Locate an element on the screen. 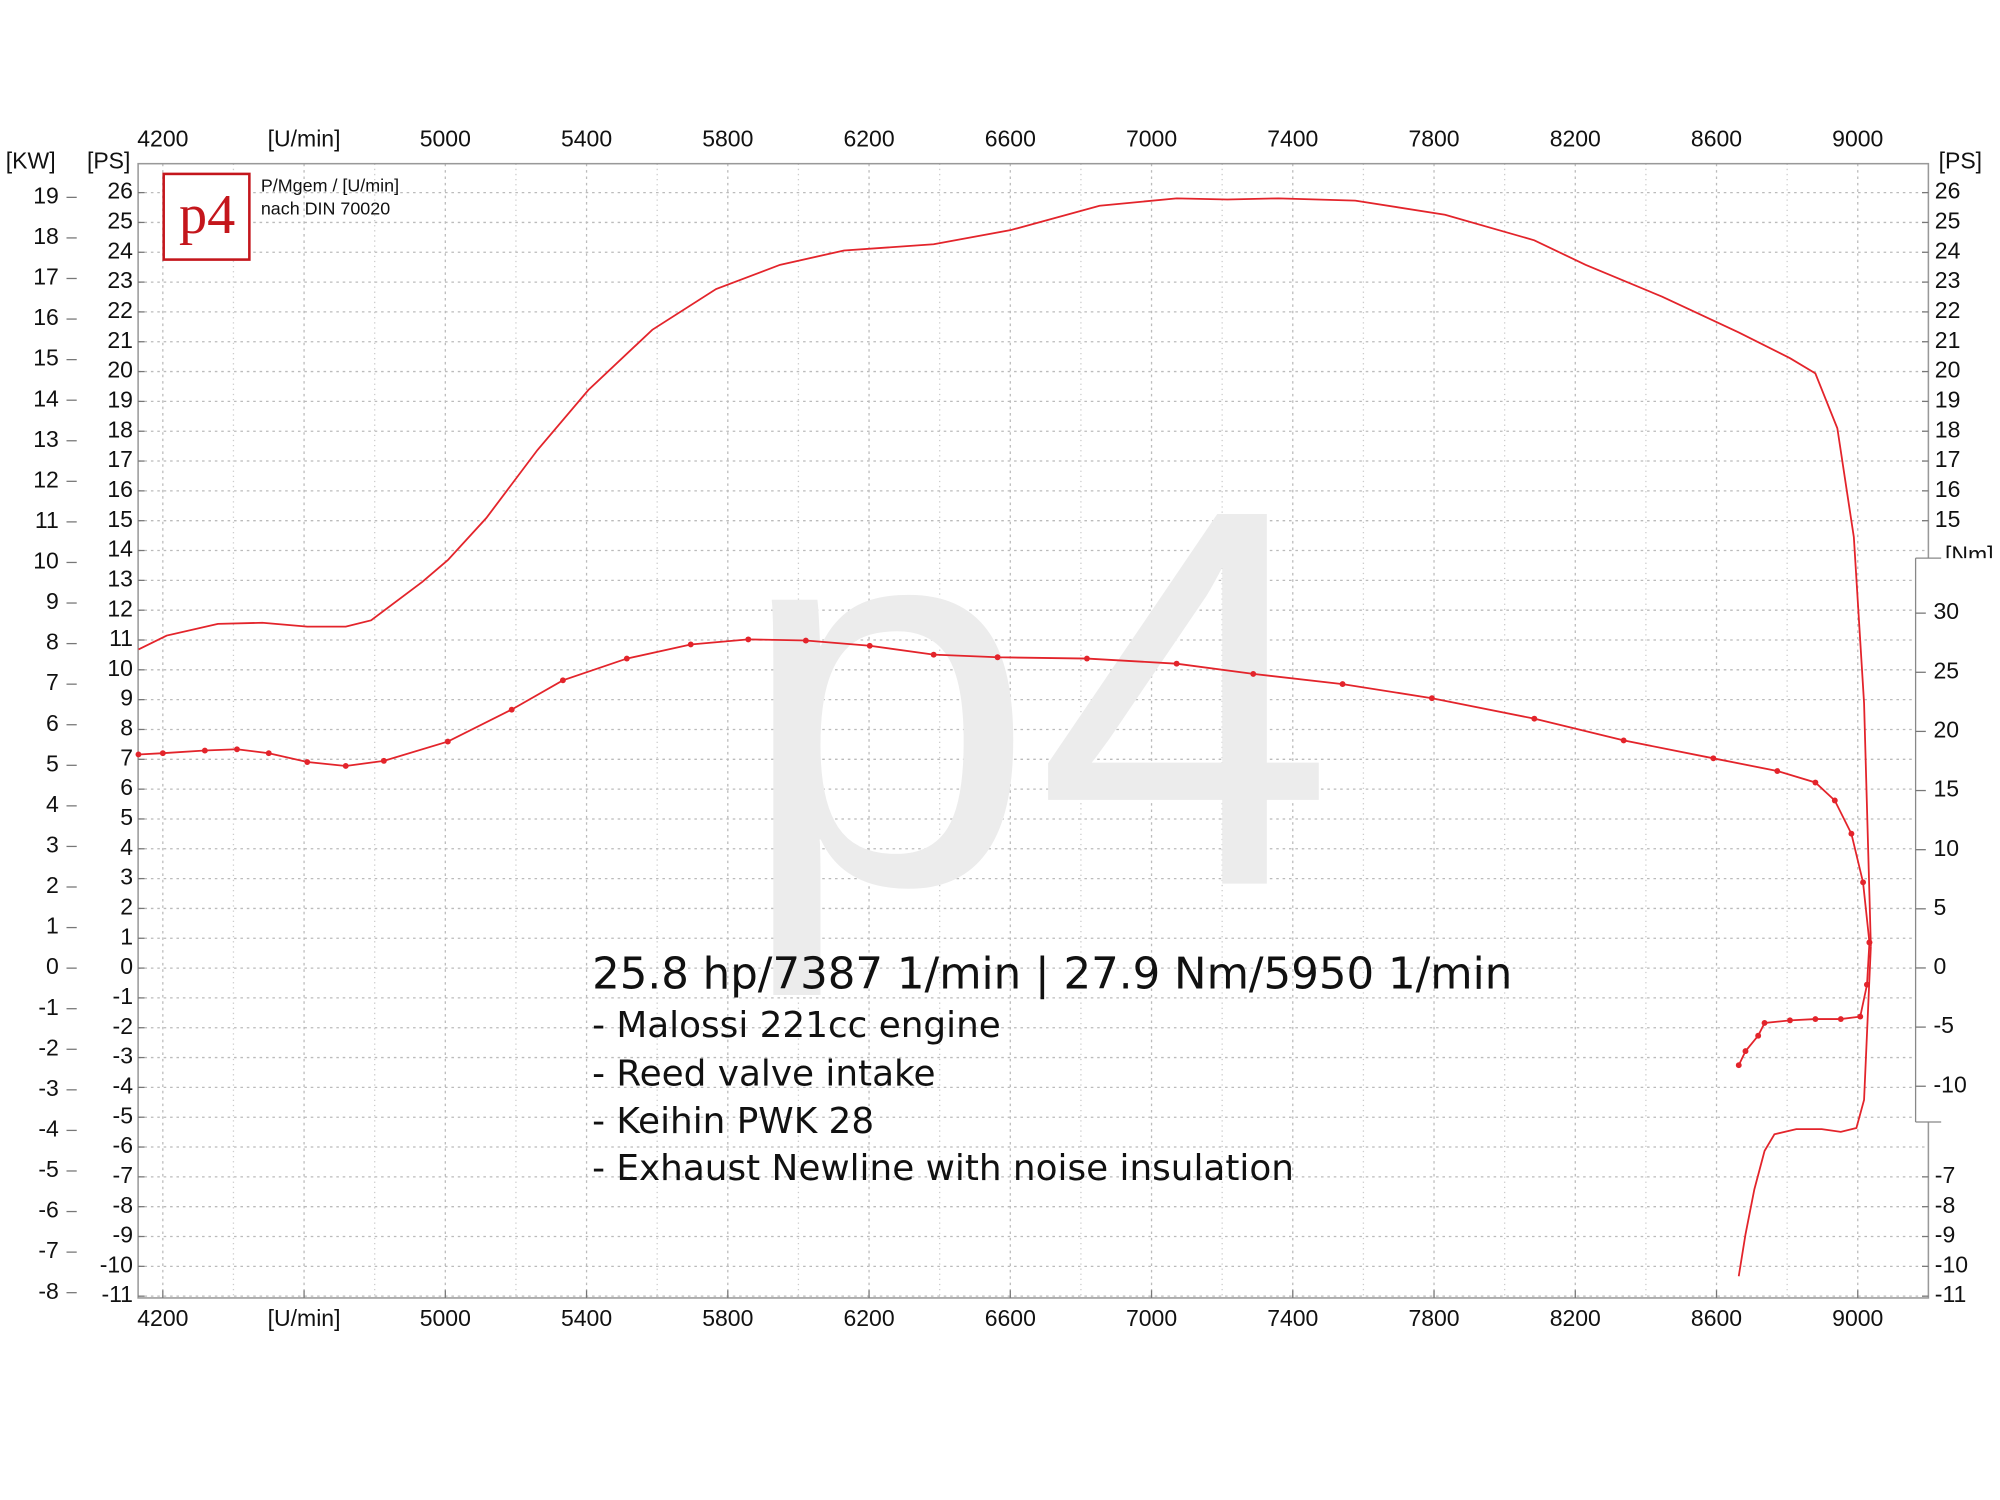  y-tick-label: 5 is located at coordinates (126, 817).